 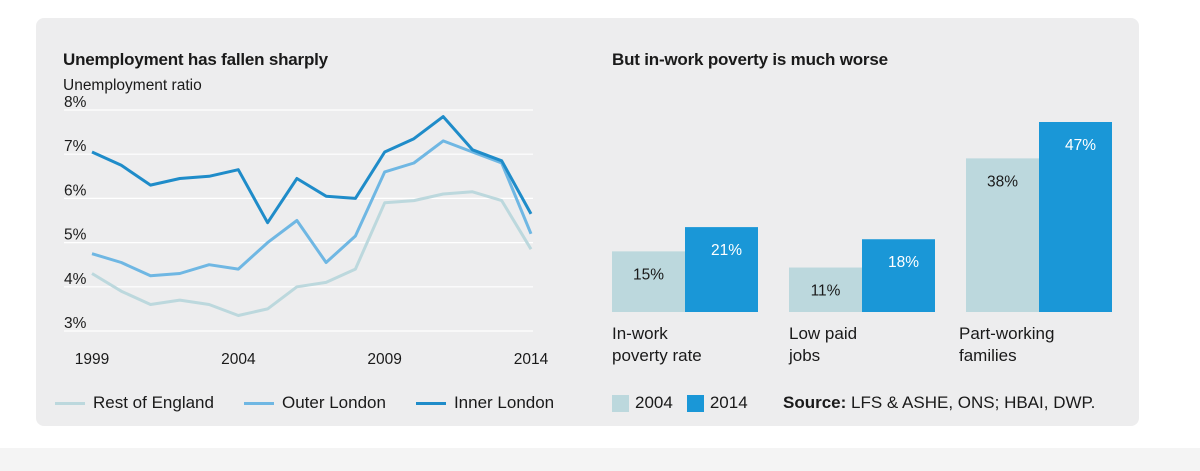 I want to click on page-bottom-strip, so click(x=600, y=459).